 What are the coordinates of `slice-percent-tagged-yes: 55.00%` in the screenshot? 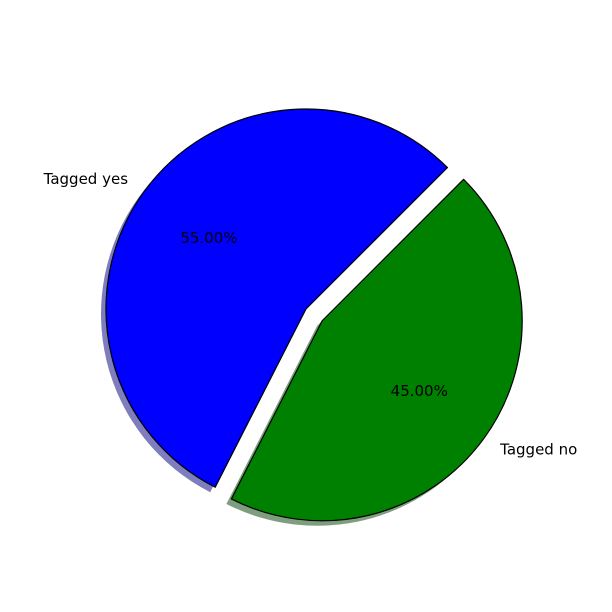 It's located at (208, 238).